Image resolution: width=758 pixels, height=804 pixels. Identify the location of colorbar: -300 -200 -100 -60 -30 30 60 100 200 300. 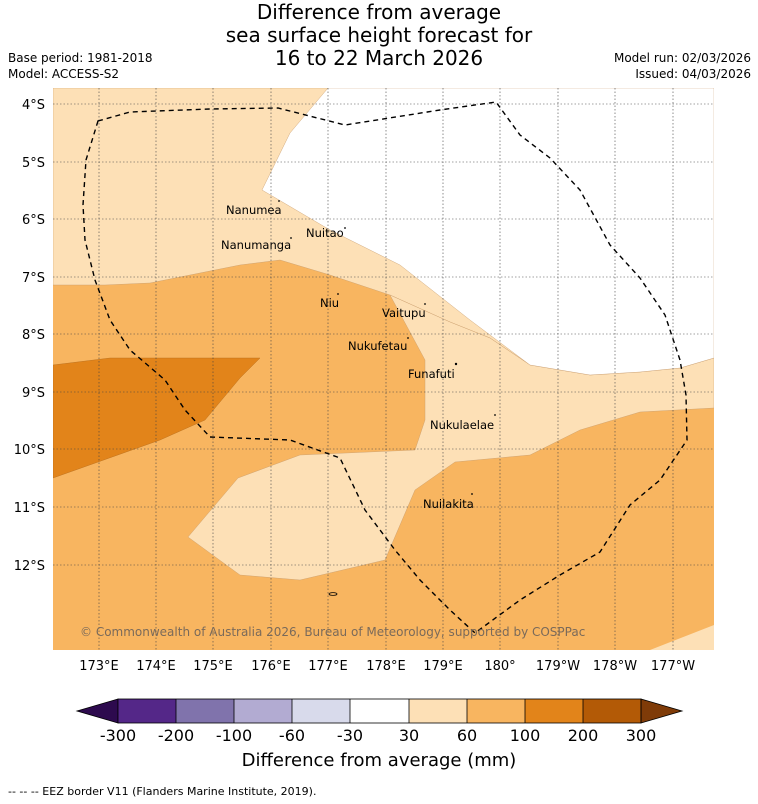
(379, 721).